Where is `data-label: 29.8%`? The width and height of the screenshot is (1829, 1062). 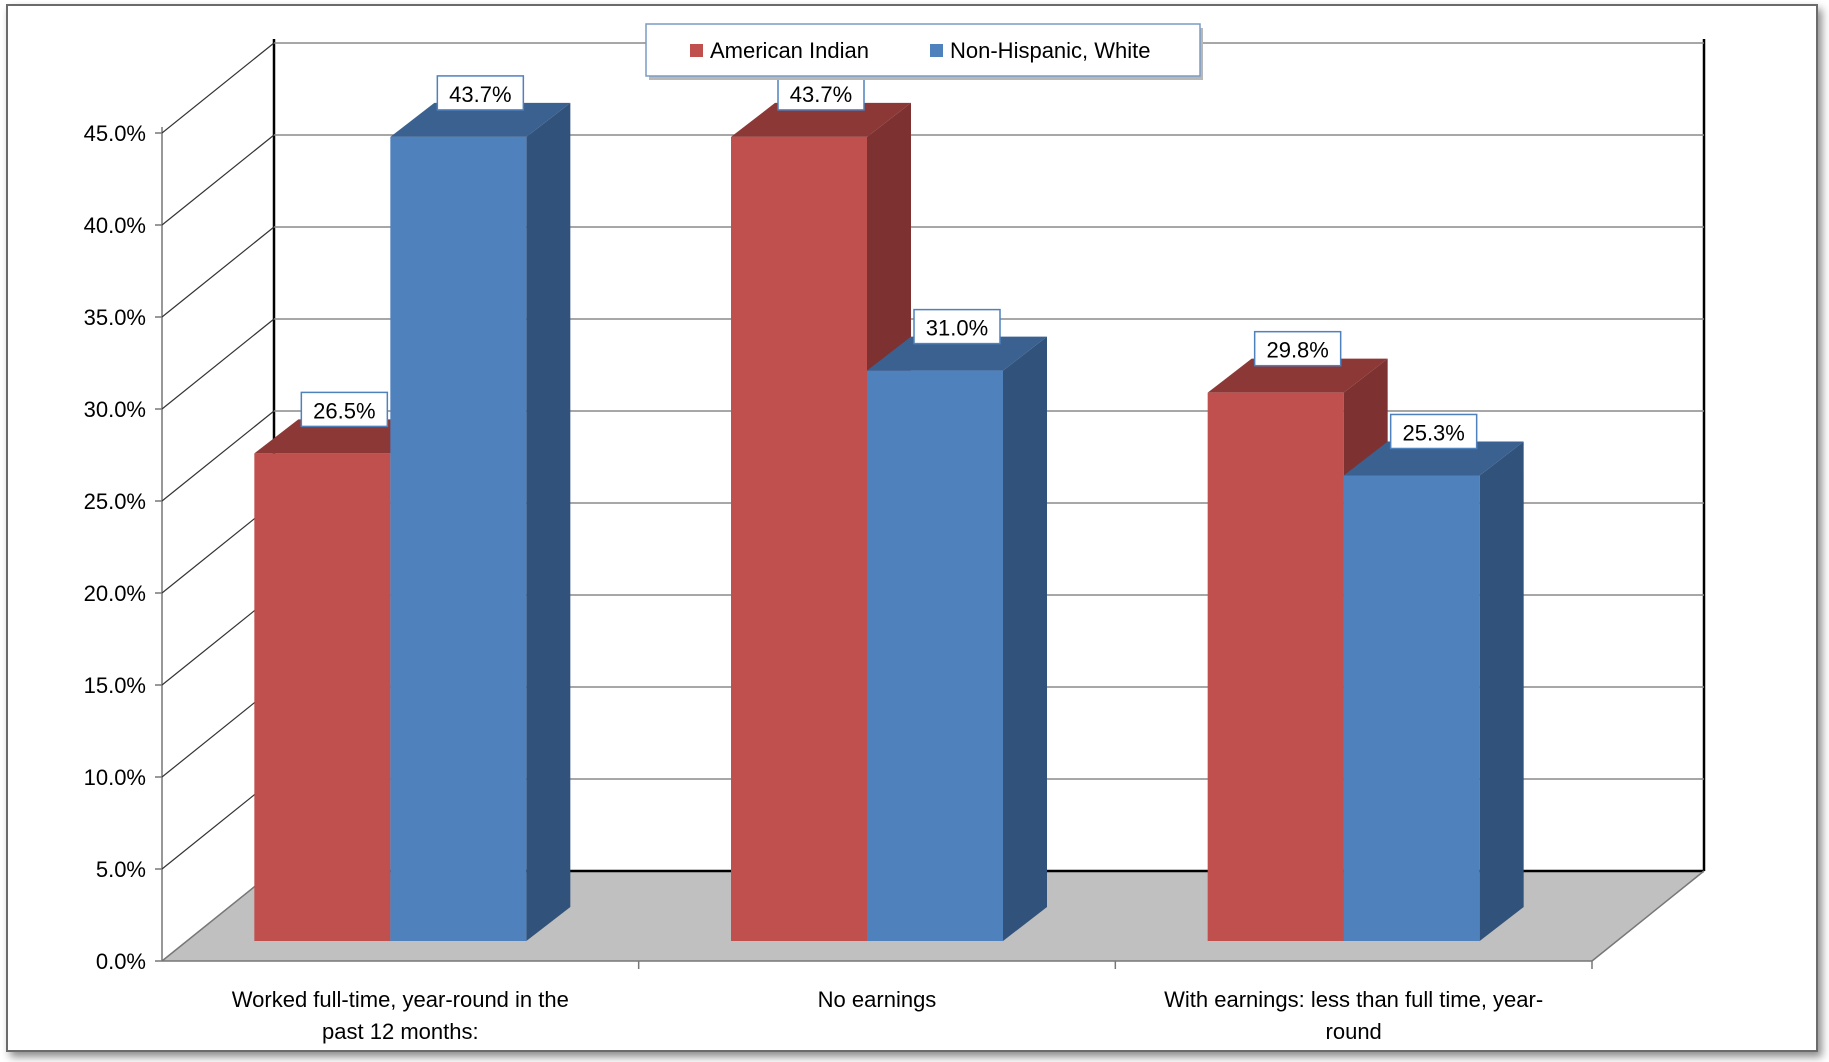
data-label: 29.8% is located at coordinates (1297, 348).